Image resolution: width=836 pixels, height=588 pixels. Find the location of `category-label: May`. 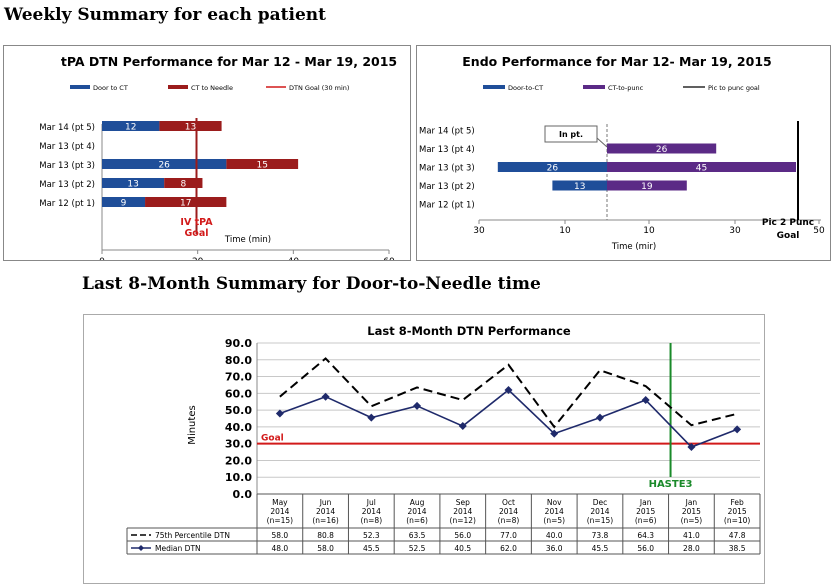

category-label: May is located at coordinates (280, 502).